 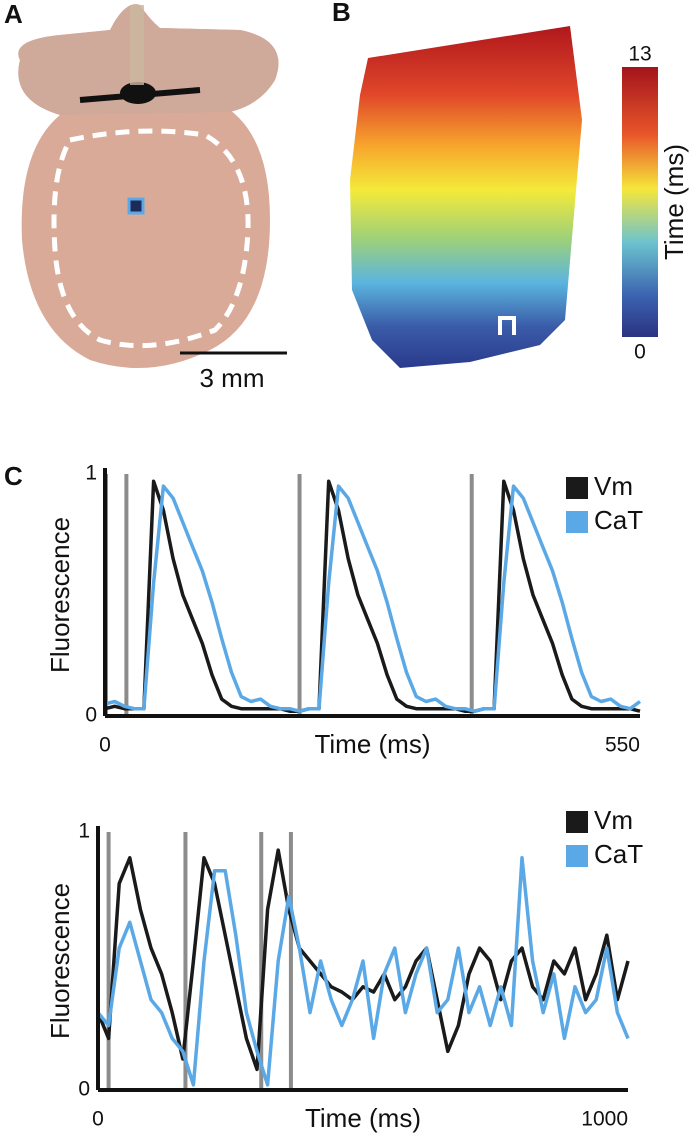 What do you see at coordinates (13, 14) in the screenshot?
I see `panel-label: A` at bounding box center [13, 14].